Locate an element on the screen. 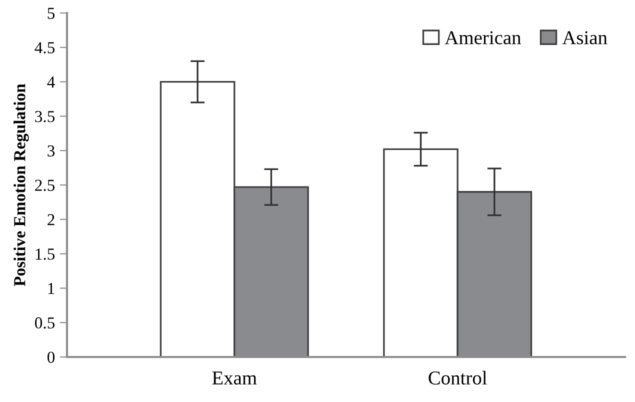  y-tick-label: 3 is located at coordinates (51, 151).